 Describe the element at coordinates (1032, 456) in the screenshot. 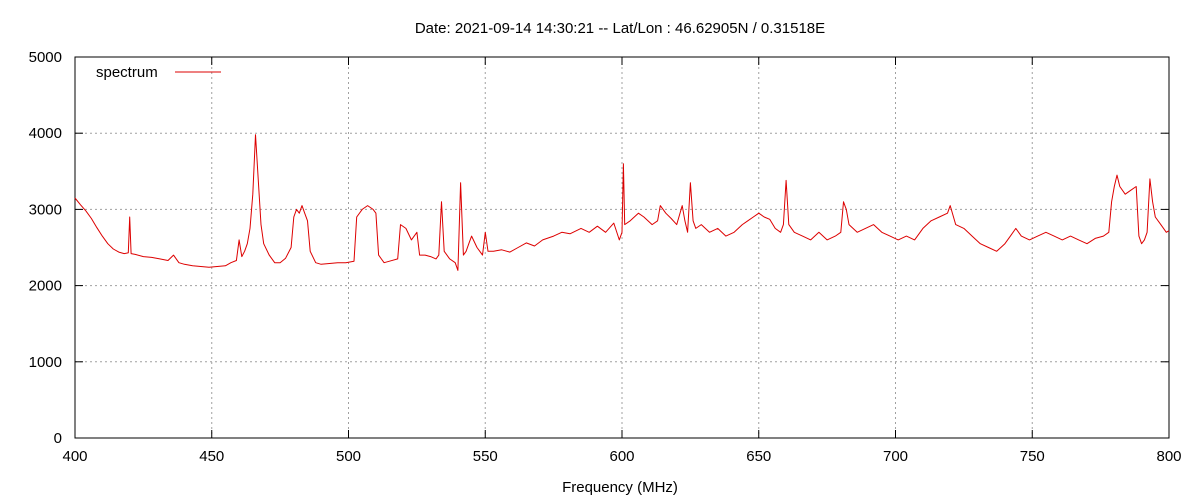

I see `x-tick-label: 750` at that location.